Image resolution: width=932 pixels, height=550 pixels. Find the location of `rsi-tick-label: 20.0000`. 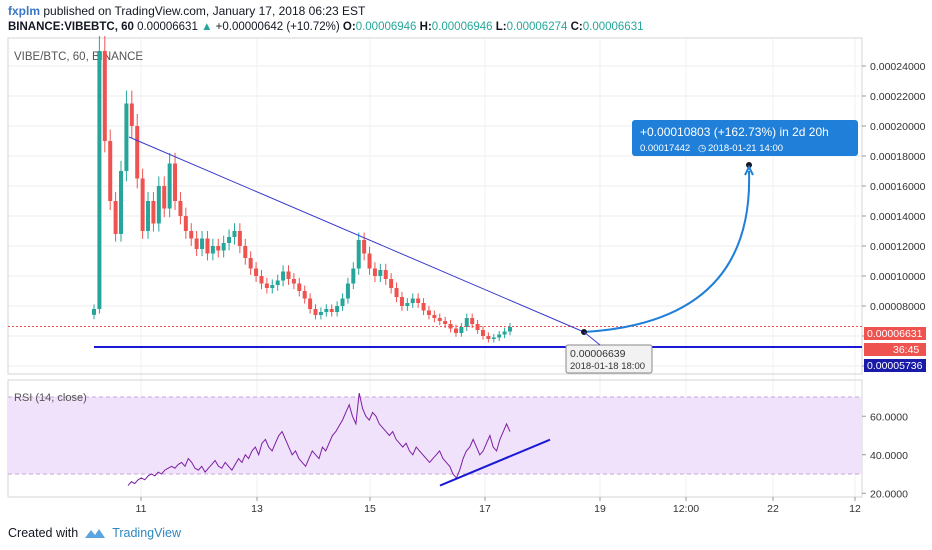

rsi-tick-label: 20.0000 is located at coordinates (889, 494).